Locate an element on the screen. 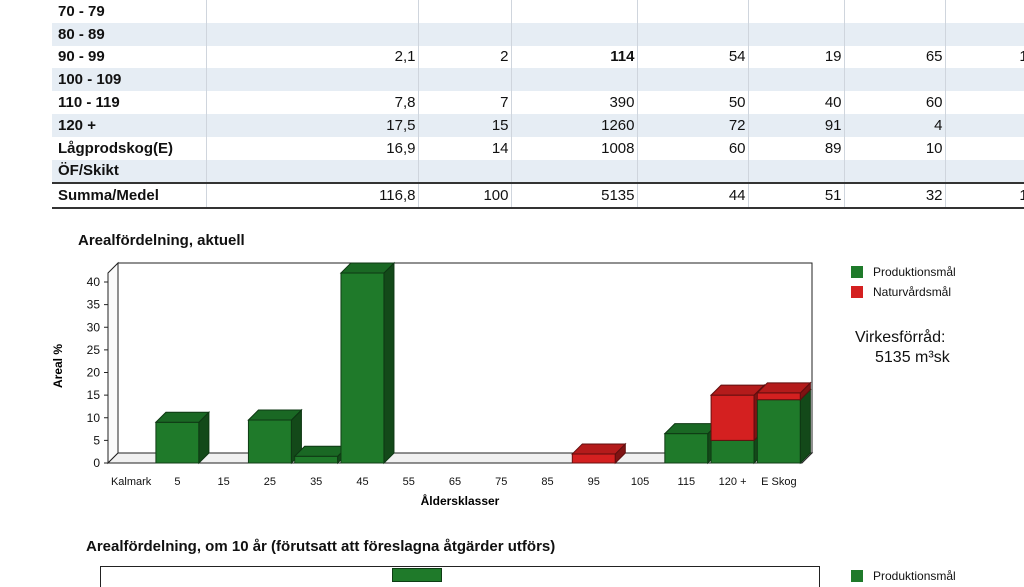 This screenshot has width=1024, height=587. bar-naturvard is located at coordinates (732, 417).